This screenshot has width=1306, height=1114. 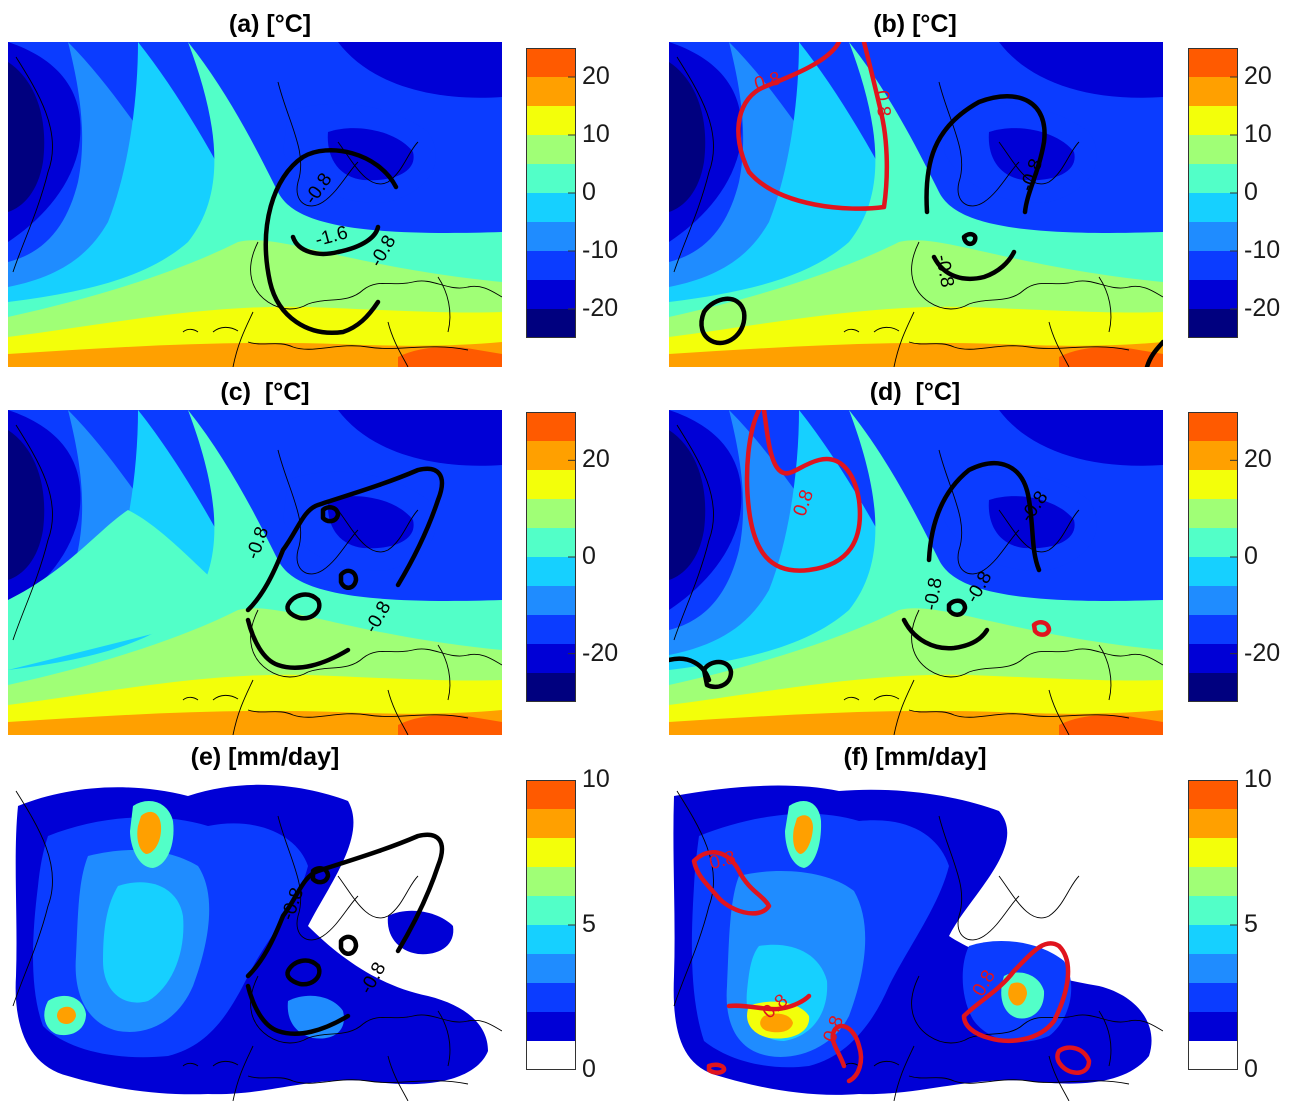 I want to click on panel-title: (f) [mm/day], so click(x=915, y=757).